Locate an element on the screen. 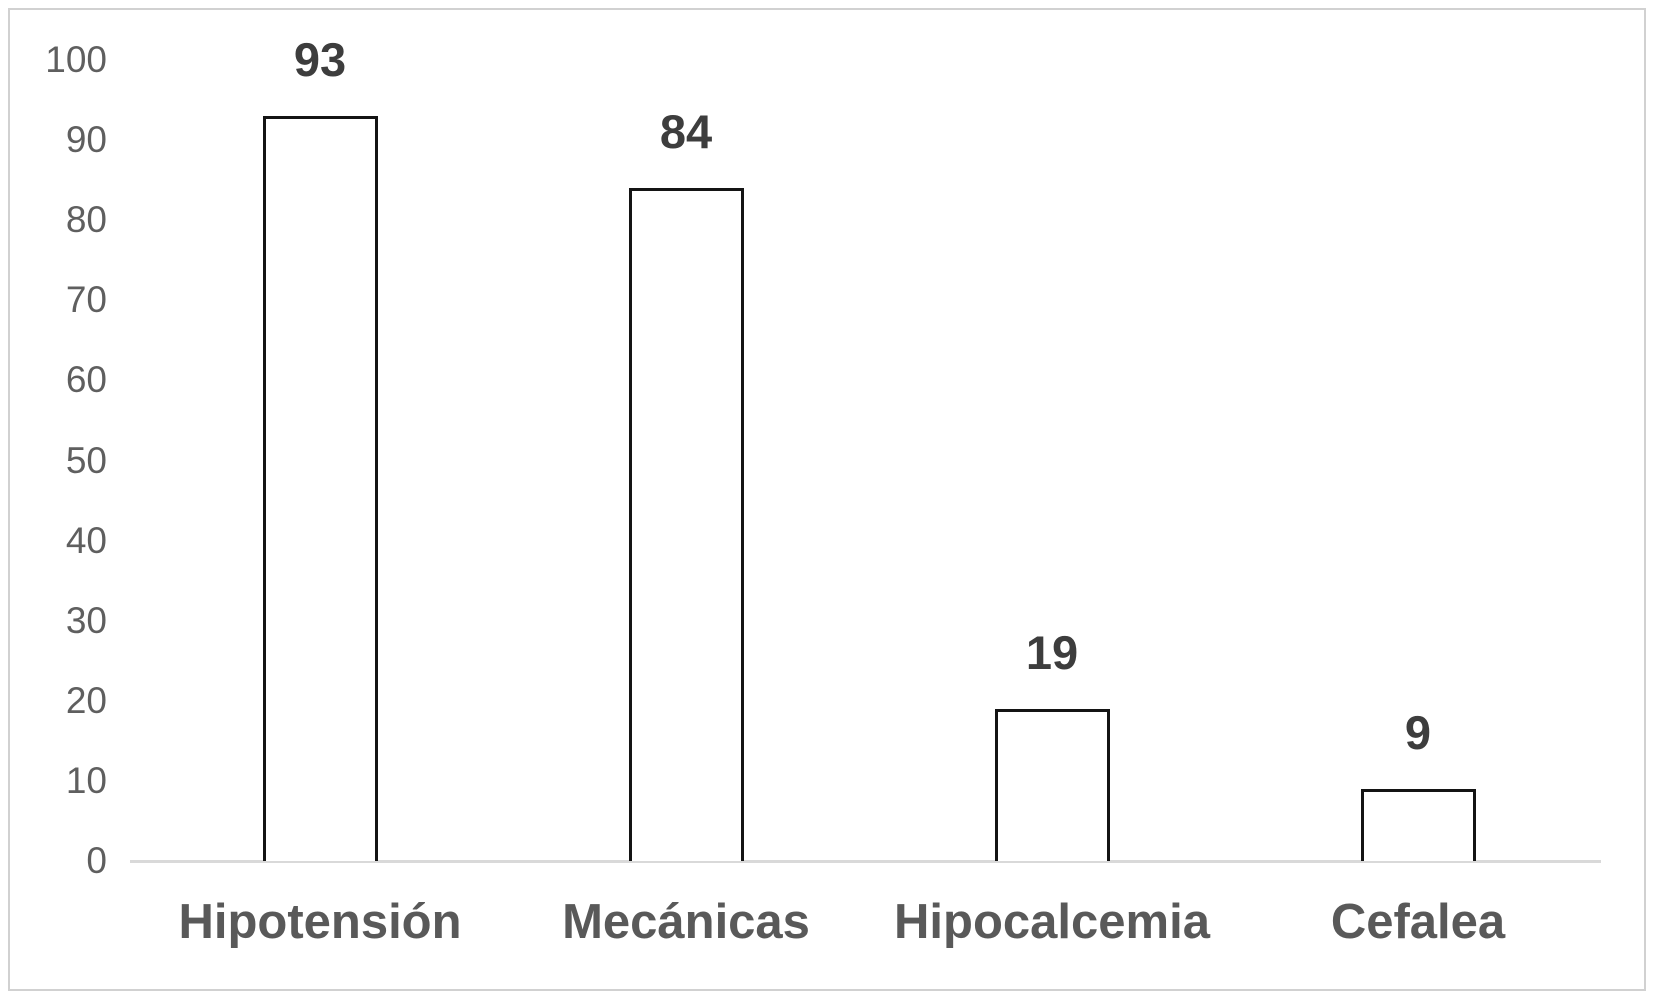 The image size is (1658, 1003). bar-value-label: 93 is located at coordinates (320, 60).